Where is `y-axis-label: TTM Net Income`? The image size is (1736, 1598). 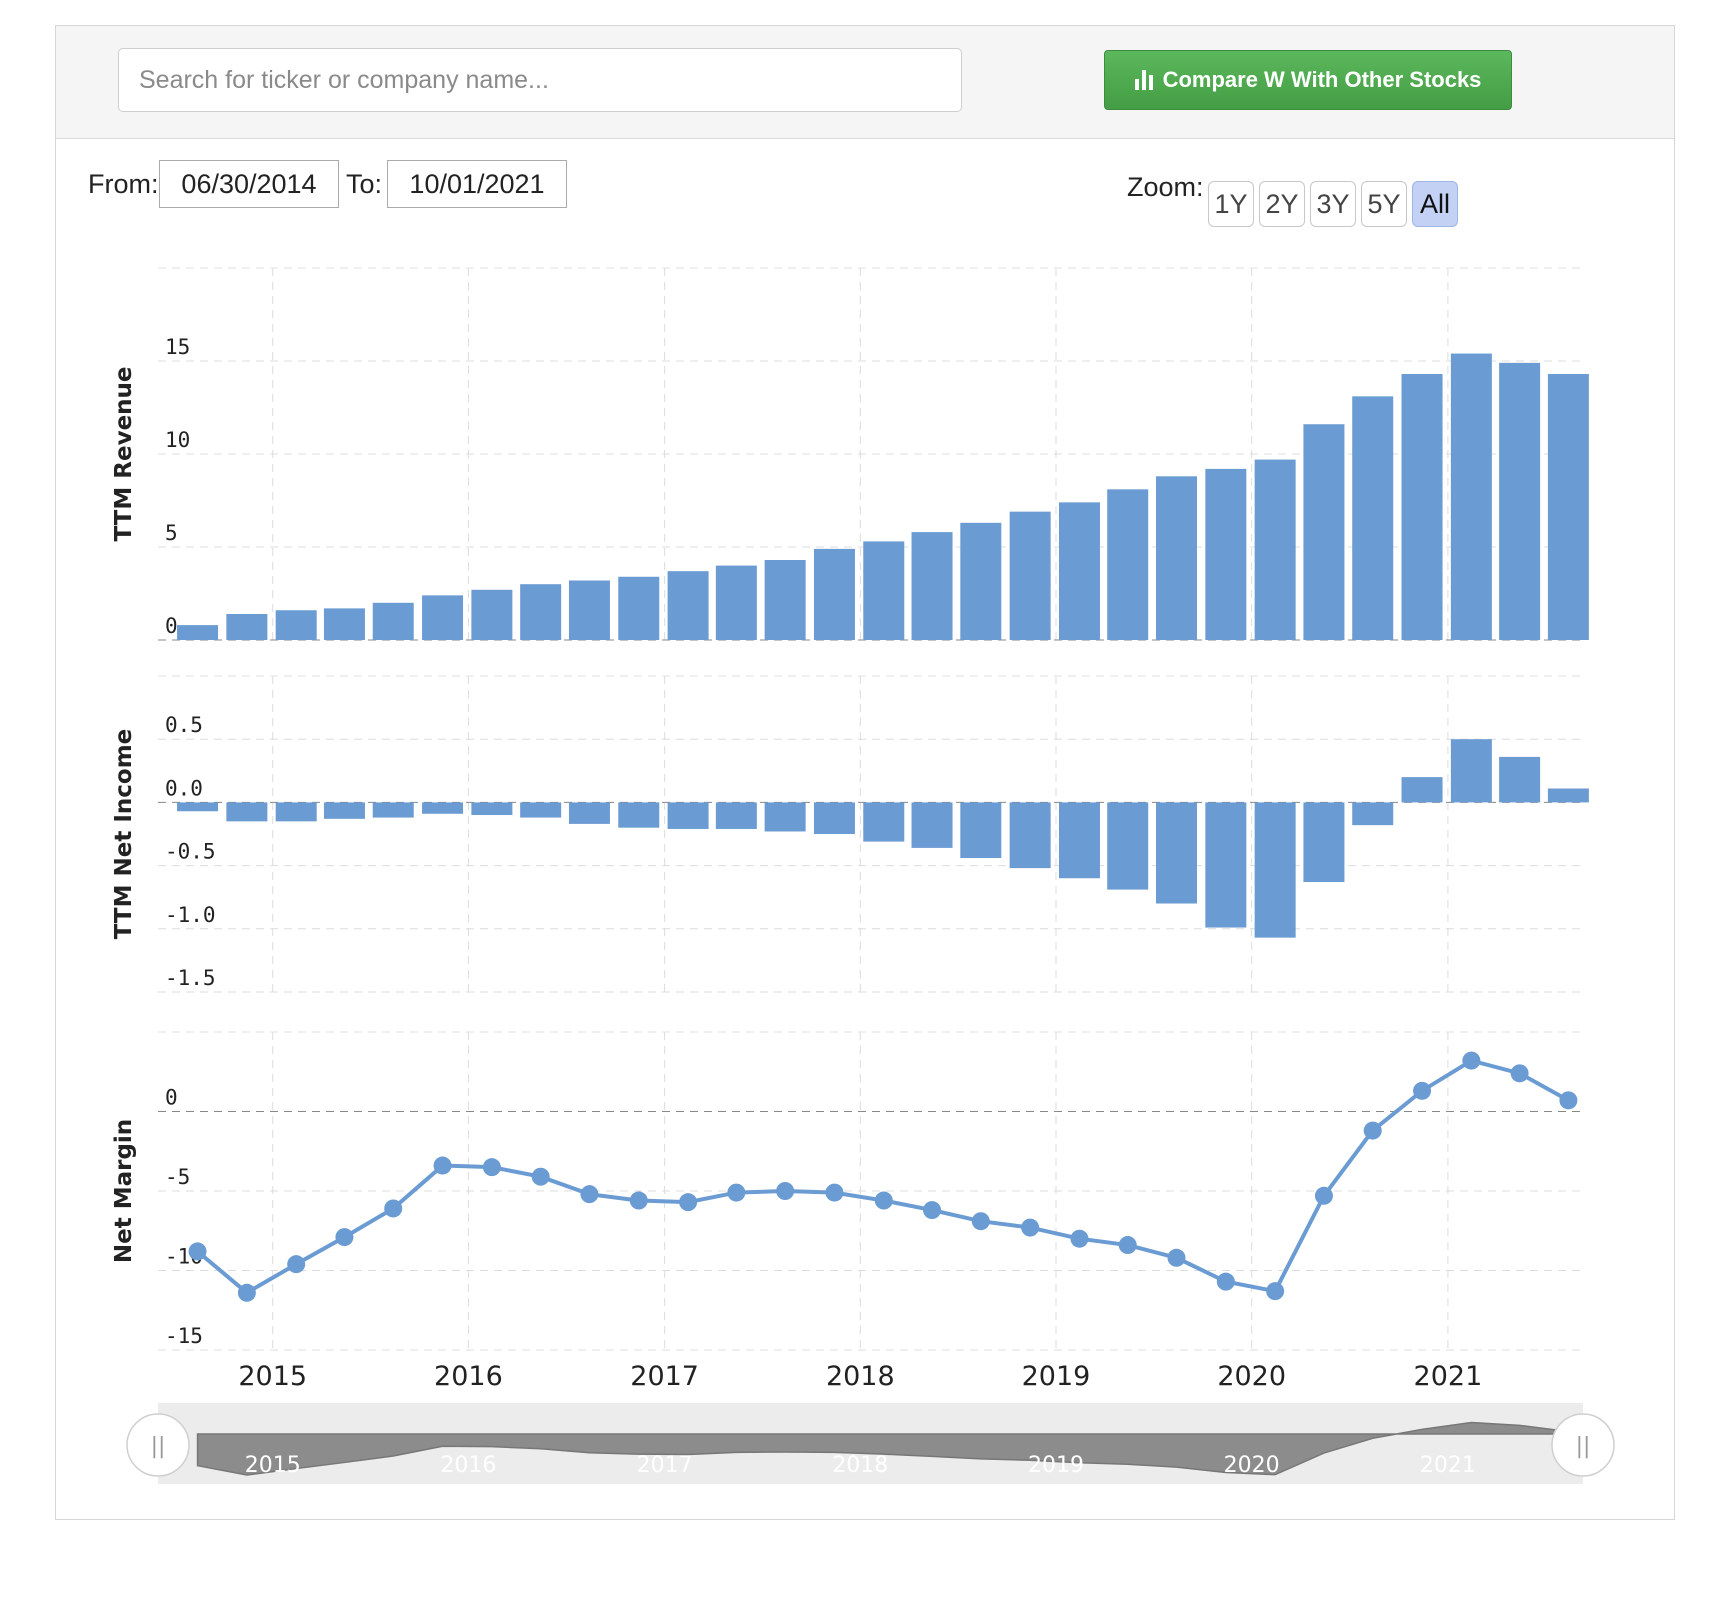 y-axis-label: TTM Net Income is located at coordinates (124, 834).